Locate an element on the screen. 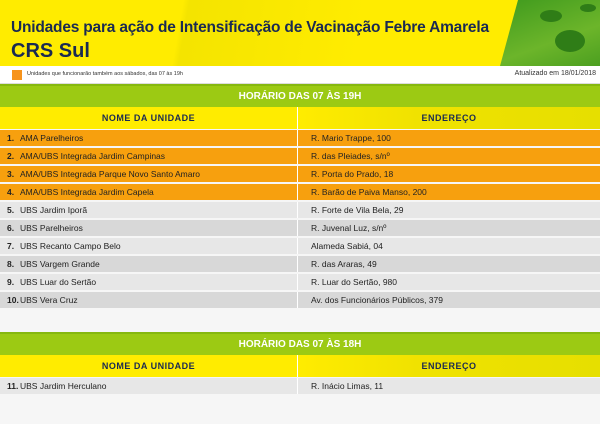 This screenshot has width=600, height=424. unit-name: AMA/UBS Integrada Jardim Campinas is located at coordinates (93, 156).